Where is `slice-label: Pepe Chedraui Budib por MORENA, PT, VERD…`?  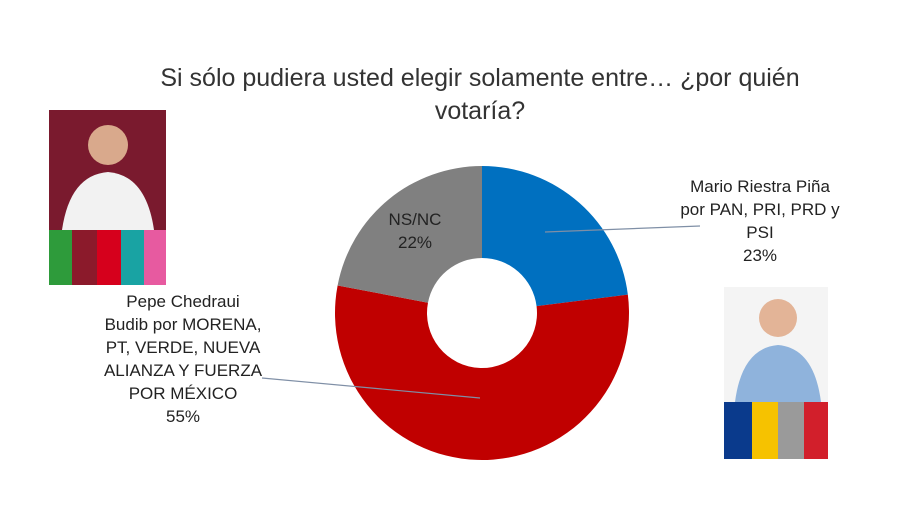 slice-label: Pepe Chedraui Budib por MORENA, PT, VERD… is located at coordinates (183, 359).